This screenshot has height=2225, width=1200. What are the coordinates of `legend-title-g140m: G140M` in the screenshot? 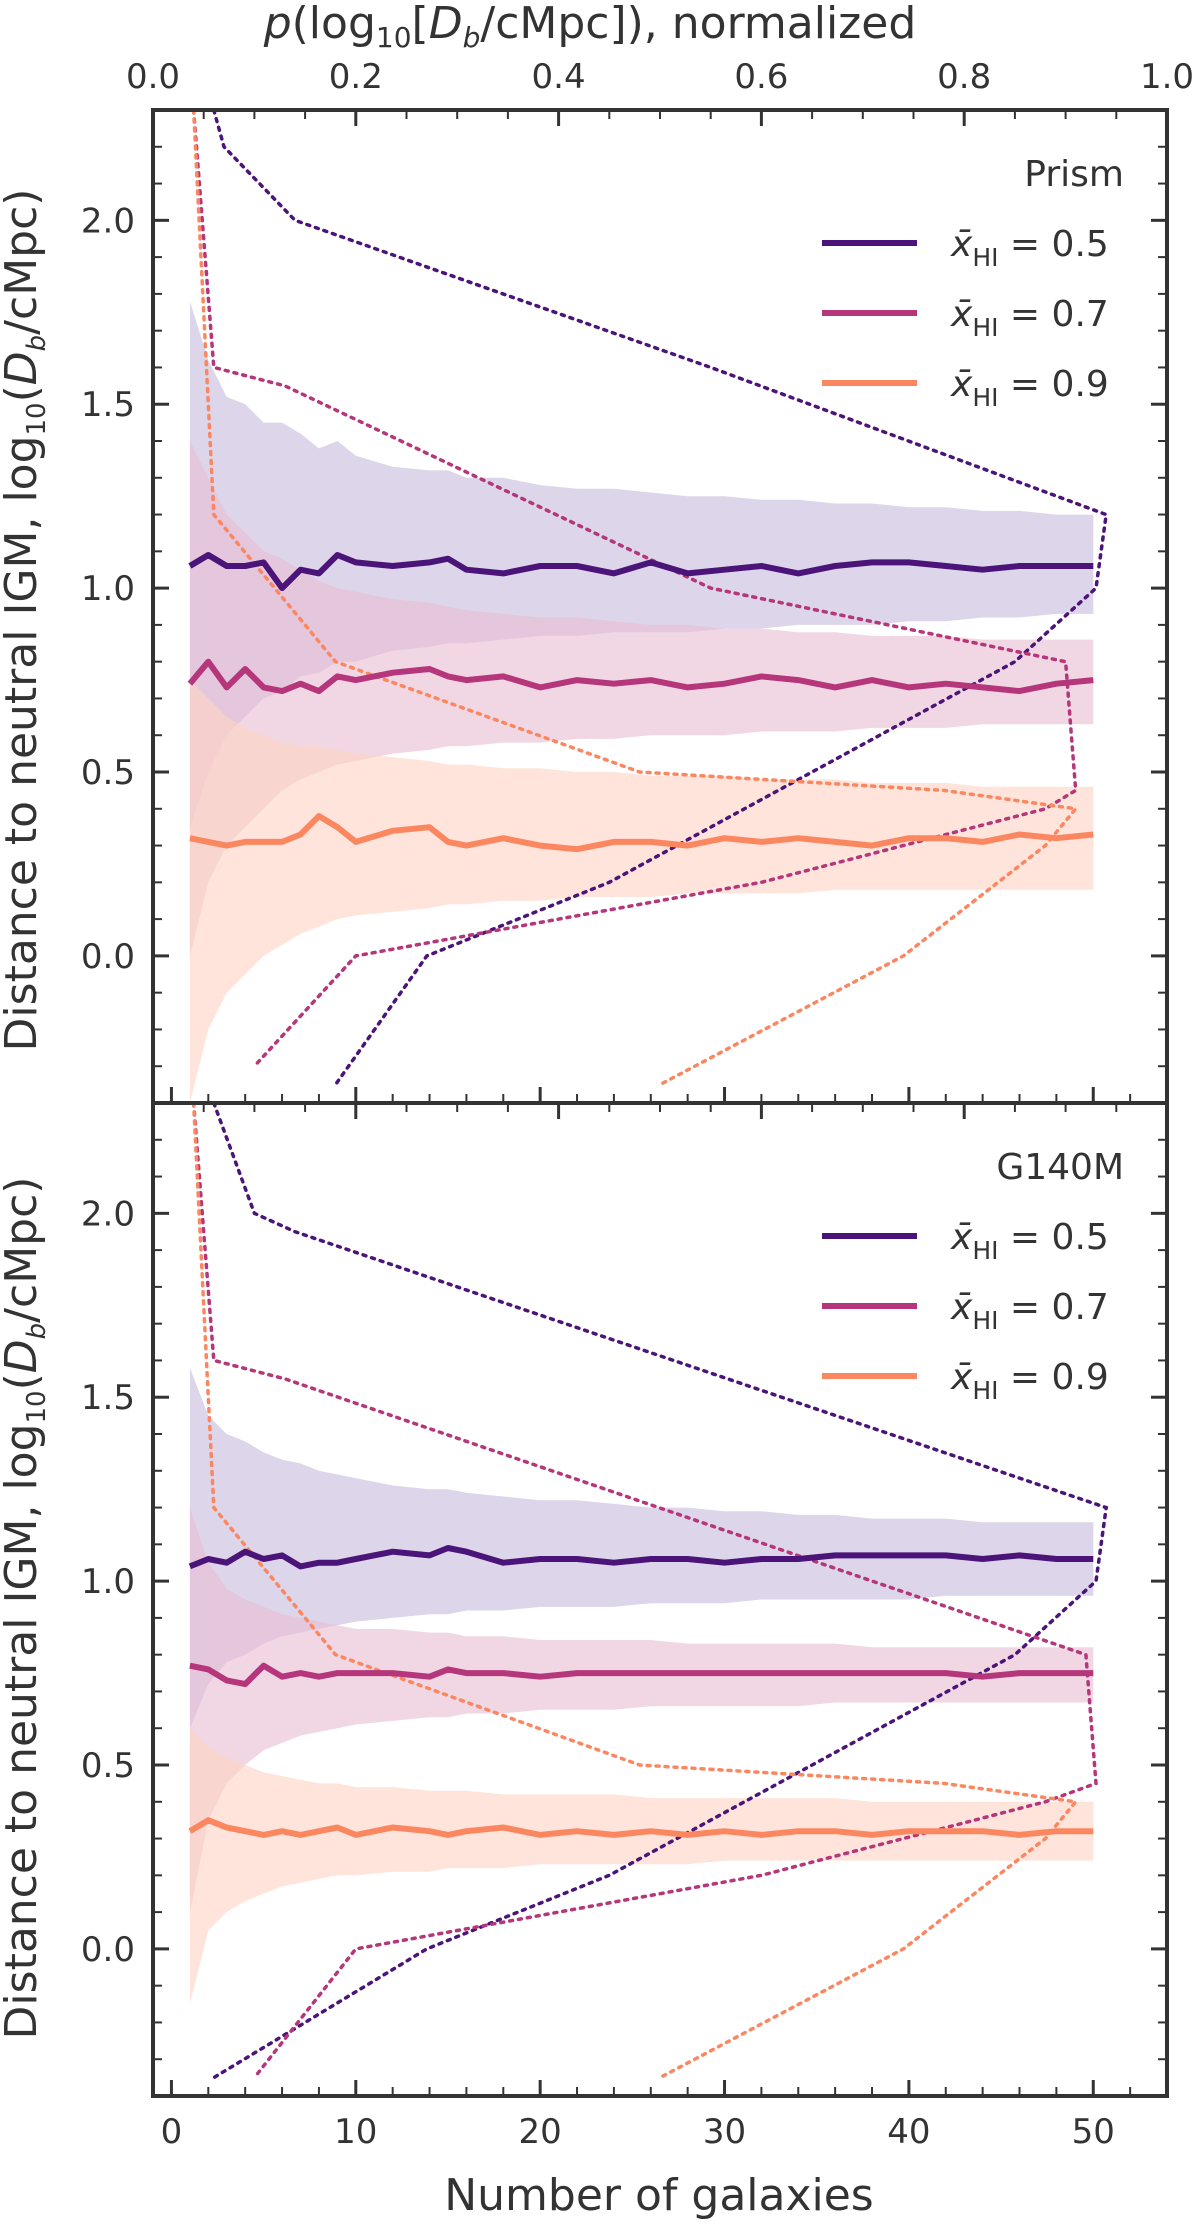 It's located at (1060, 1167).